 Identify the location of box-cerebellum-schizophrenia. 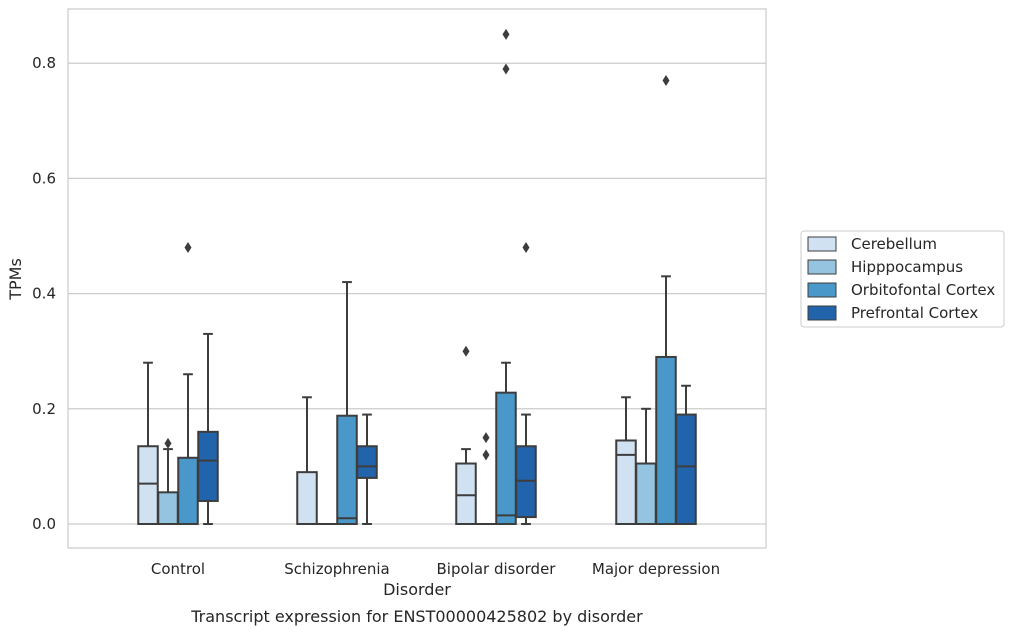
(307, 461).